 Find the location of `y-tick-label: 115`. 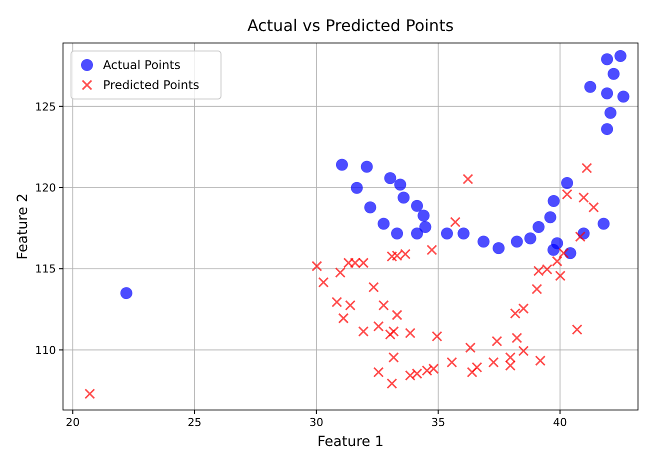

y-tick-label: 115 is located at coordinates (45, 269).